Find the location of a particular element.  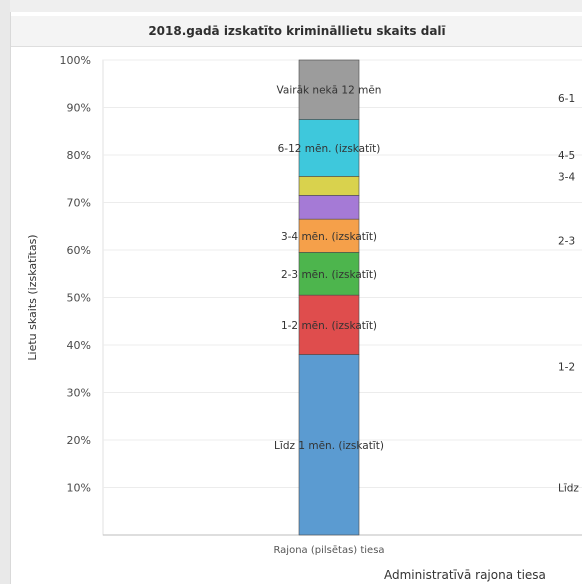

right-bar-label: 2-3 is located at coordinates (566, 242).